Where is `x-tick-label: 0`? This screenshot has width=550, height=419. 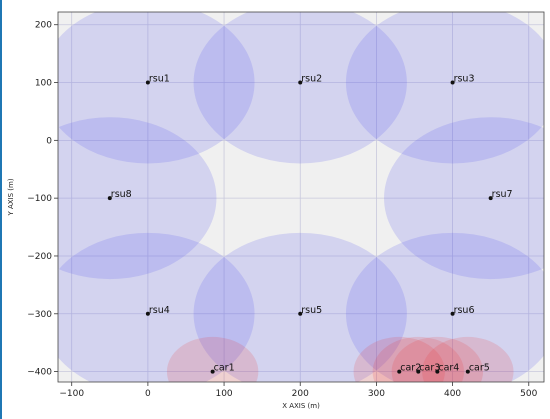 x-tick-label: 0 is located at coordinates (148, 394).